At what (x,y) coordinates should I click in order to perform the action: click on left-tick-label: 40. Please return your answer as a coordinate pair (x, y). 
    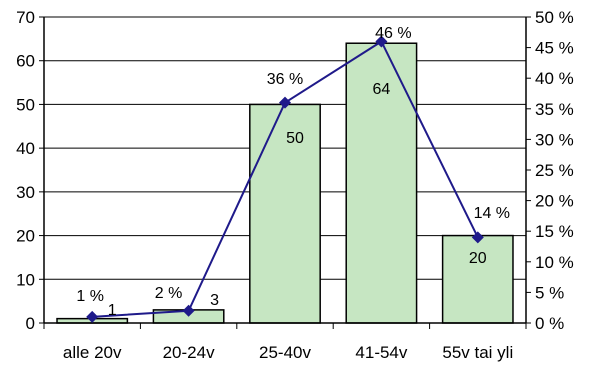
    Looking at the image, I should click on (25, 148).